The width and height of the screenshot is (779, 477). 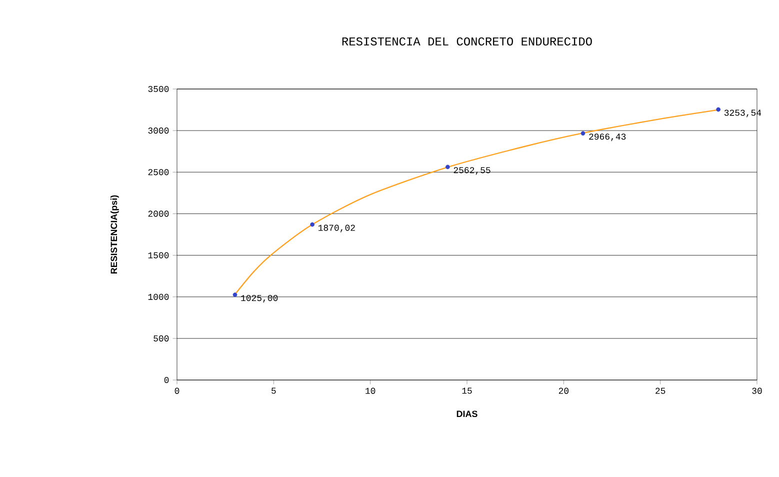 I want to click on y-tick-label: 500, so click(x=161, y=338).